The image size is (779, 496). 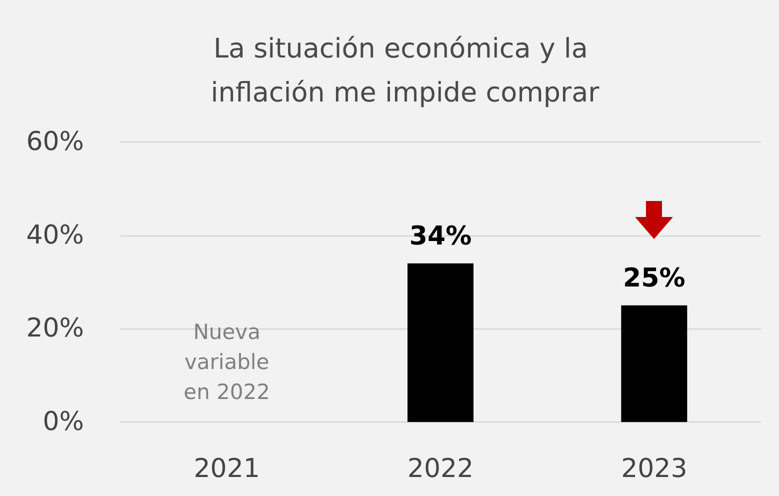 I want to click on data-label: 34%, so click(x=440, y=236).